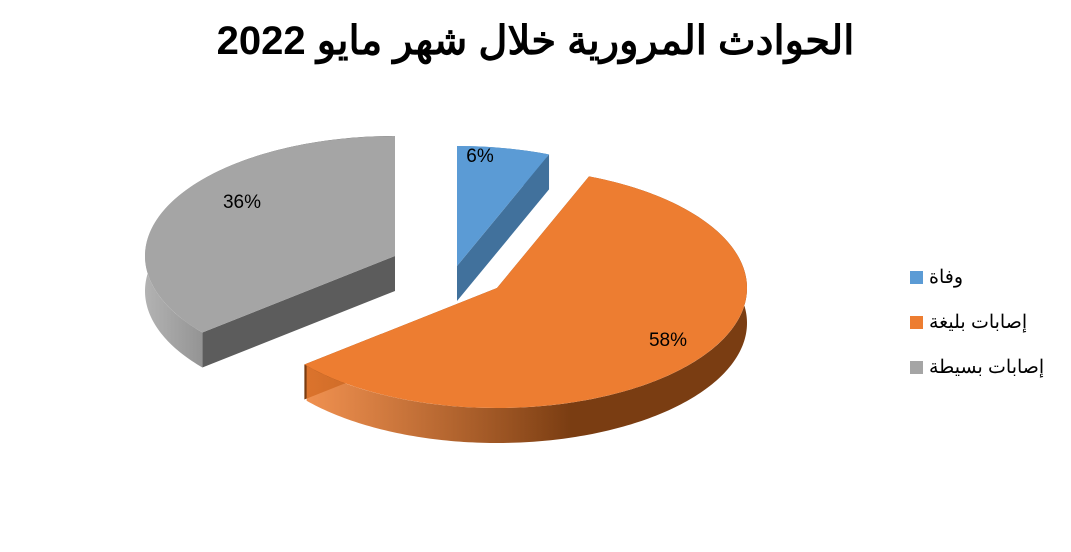 The image size is (1071, 552). I want to click on data-label-2: 36%, so click(242, 202).